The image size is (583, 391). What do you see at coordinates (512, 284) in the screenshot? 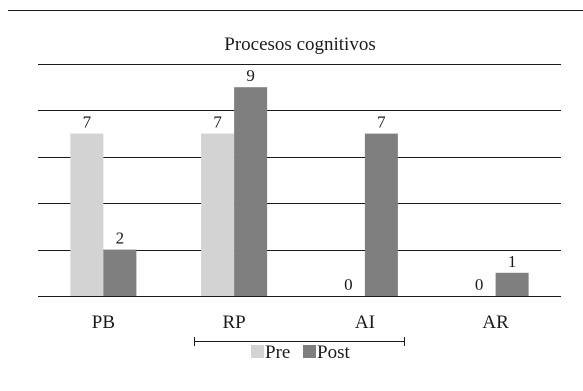
I see `bar-post-ar` at bounding box center [512, 284].